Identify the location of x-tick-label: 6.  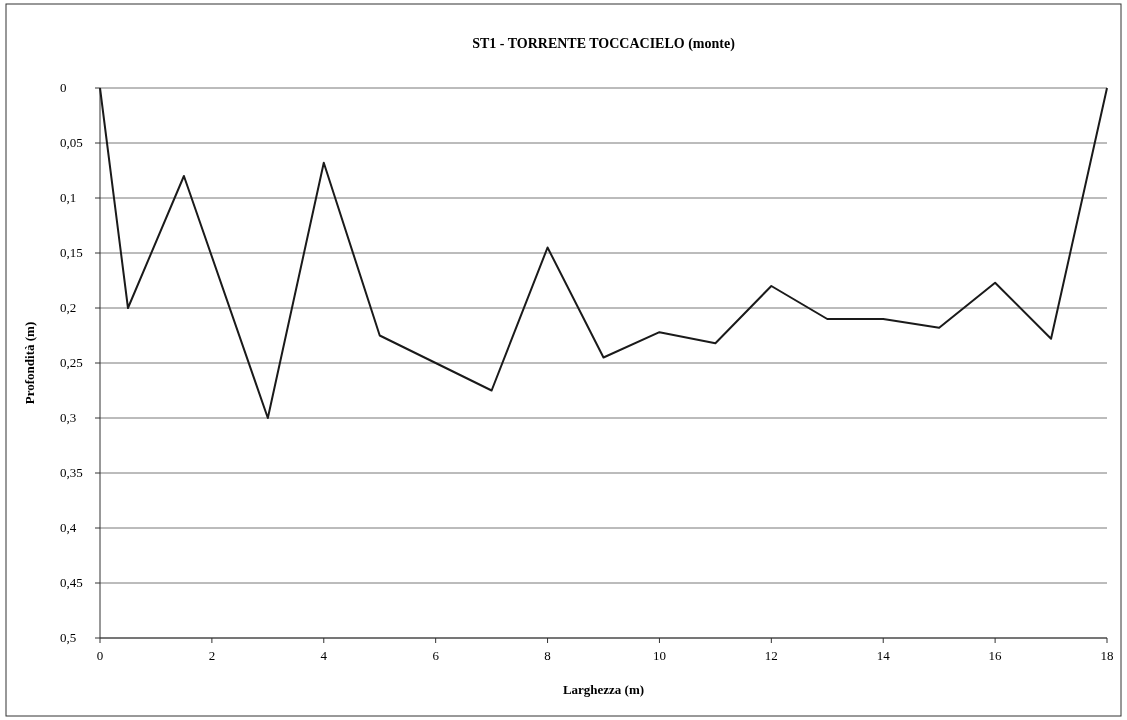
(436, 655).